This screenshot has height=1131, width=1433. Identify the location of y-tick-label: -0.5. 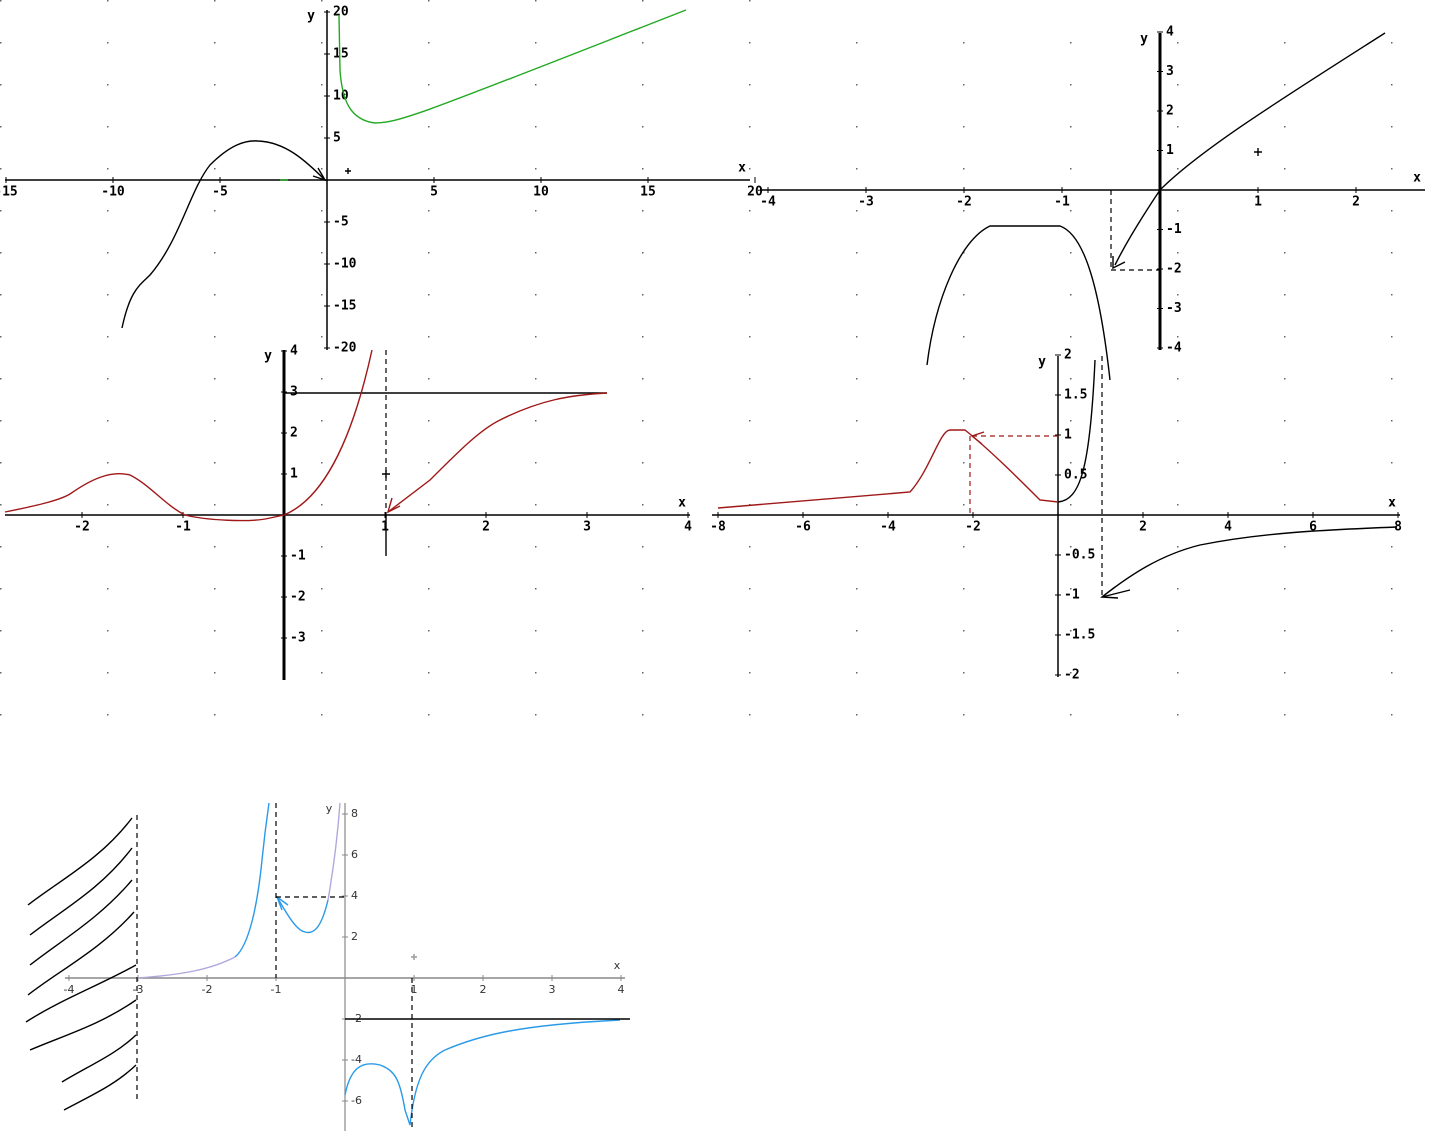
(1079, 555).